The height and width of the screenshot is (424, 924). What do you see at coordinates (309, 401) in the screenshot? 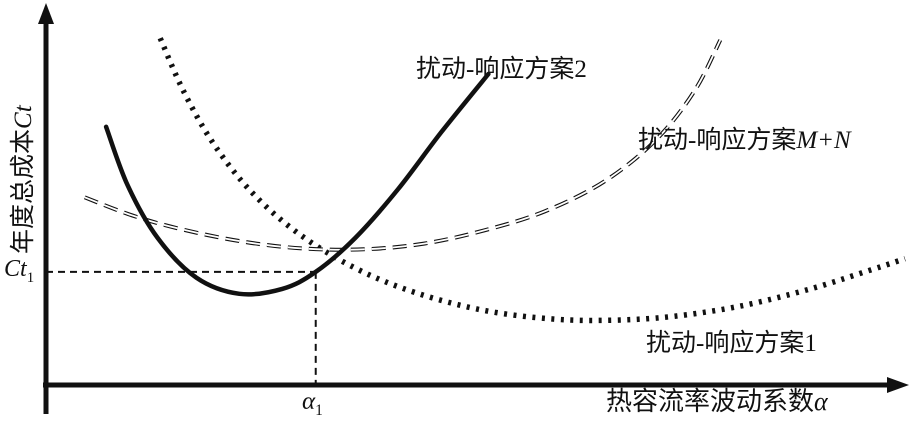
I see `alpha1-var: α` at bounding box center [309, 401].